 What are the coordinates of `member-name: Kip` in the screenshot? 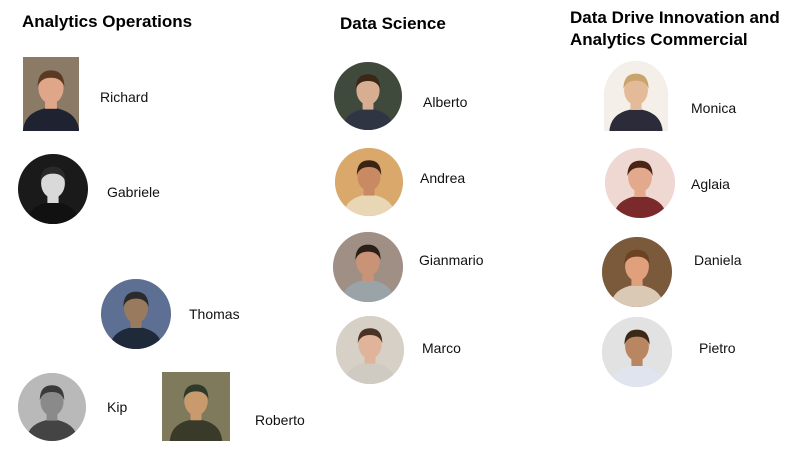 It's located at (117, 407).